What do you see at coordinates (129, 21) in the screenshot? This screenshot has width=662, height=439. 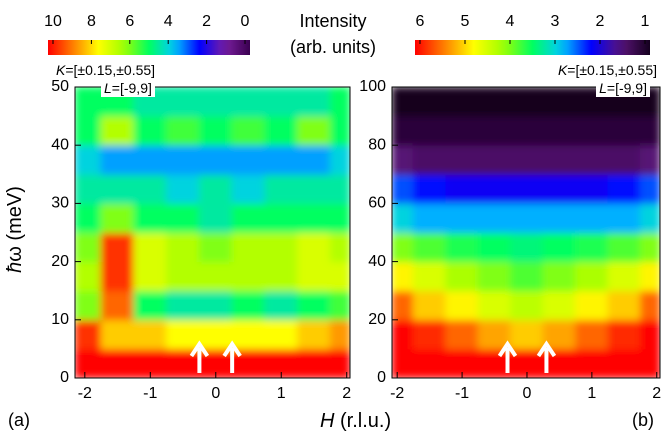 I see `colorbar-tick-label: 6` at bounding box center [129, 21].